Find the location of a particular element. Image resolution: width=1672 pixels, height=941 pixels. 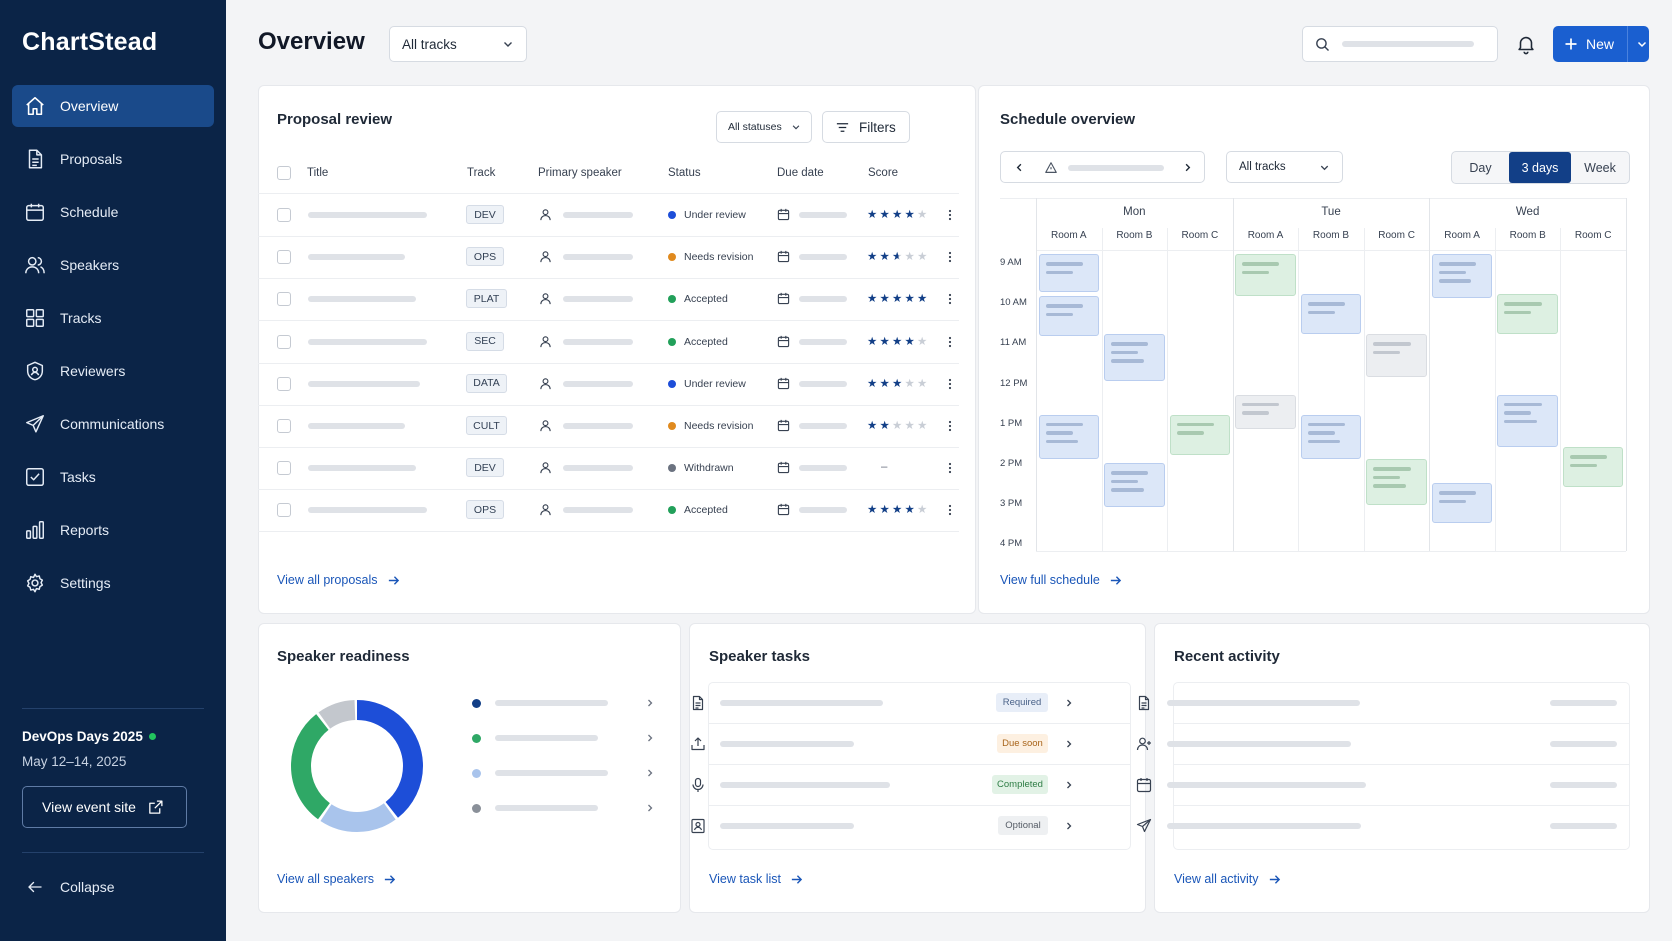

speaker-readiness-title: Speaker readiness is located at coordinates (343, 656).